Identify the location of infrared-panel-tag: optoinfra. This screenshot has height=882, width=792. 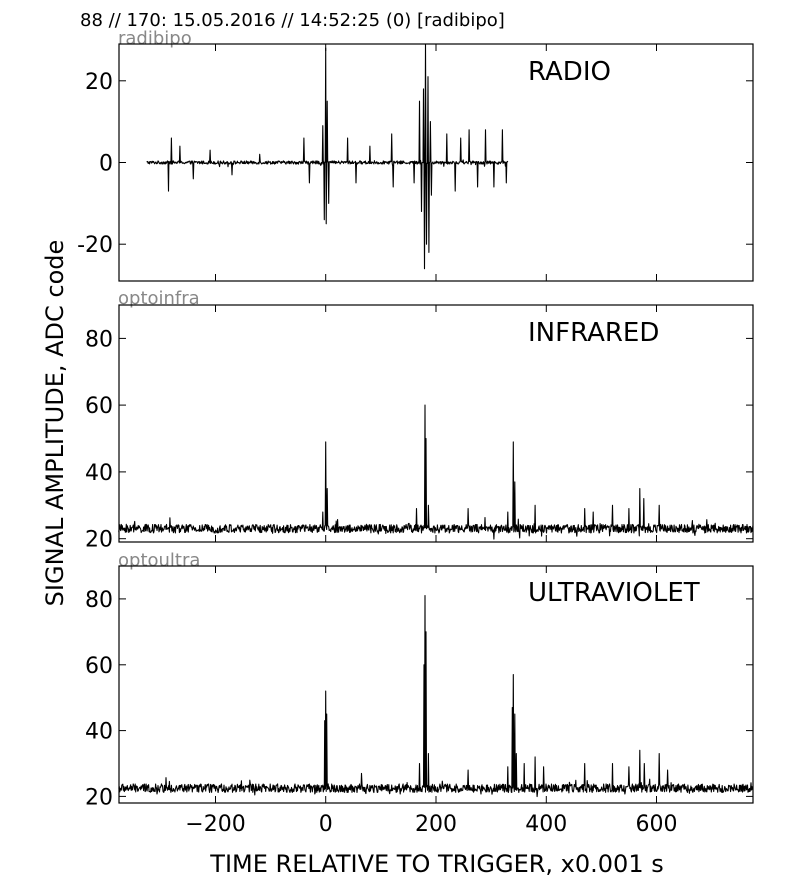
(159, 298).